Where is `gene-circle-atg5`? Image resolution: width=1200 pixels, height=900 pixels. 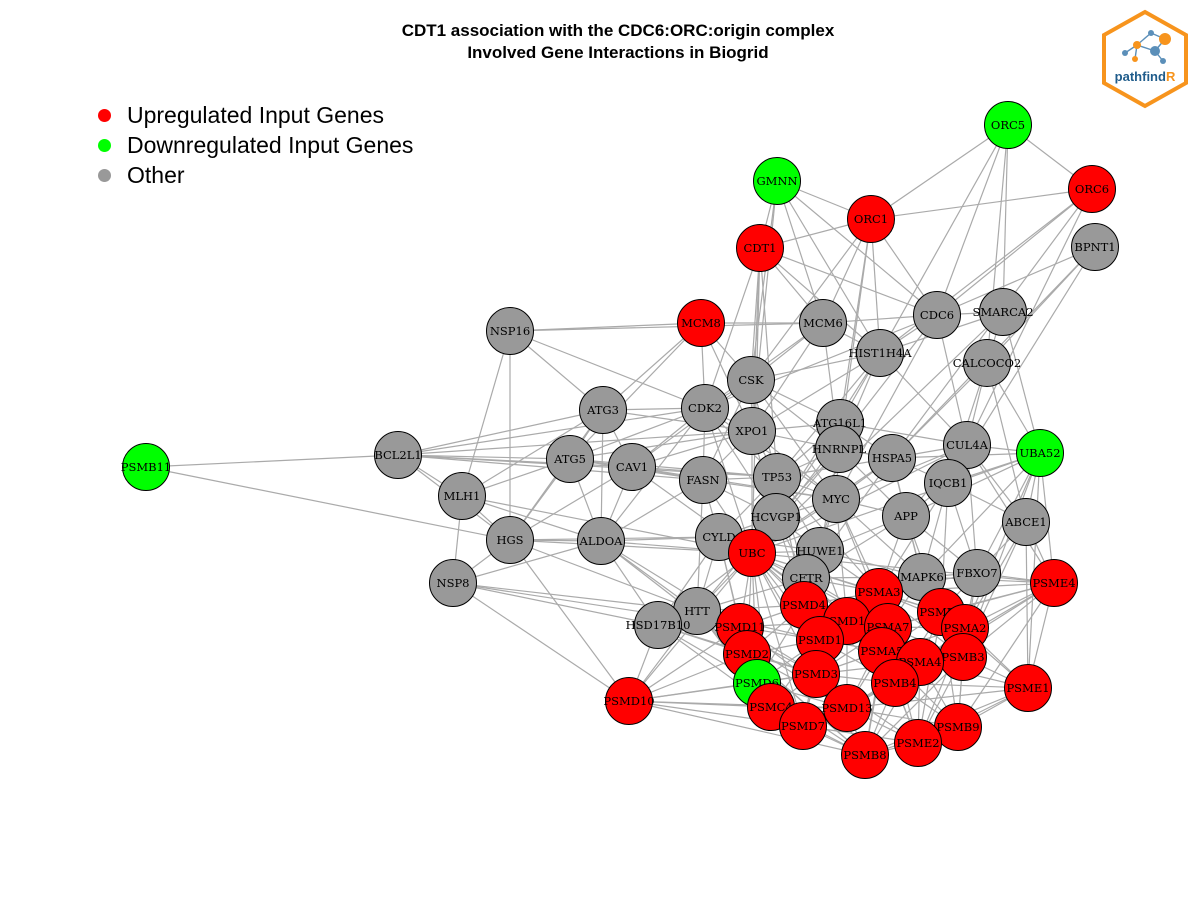 gene-circle-atg5 is located at coordinates (570, 459).